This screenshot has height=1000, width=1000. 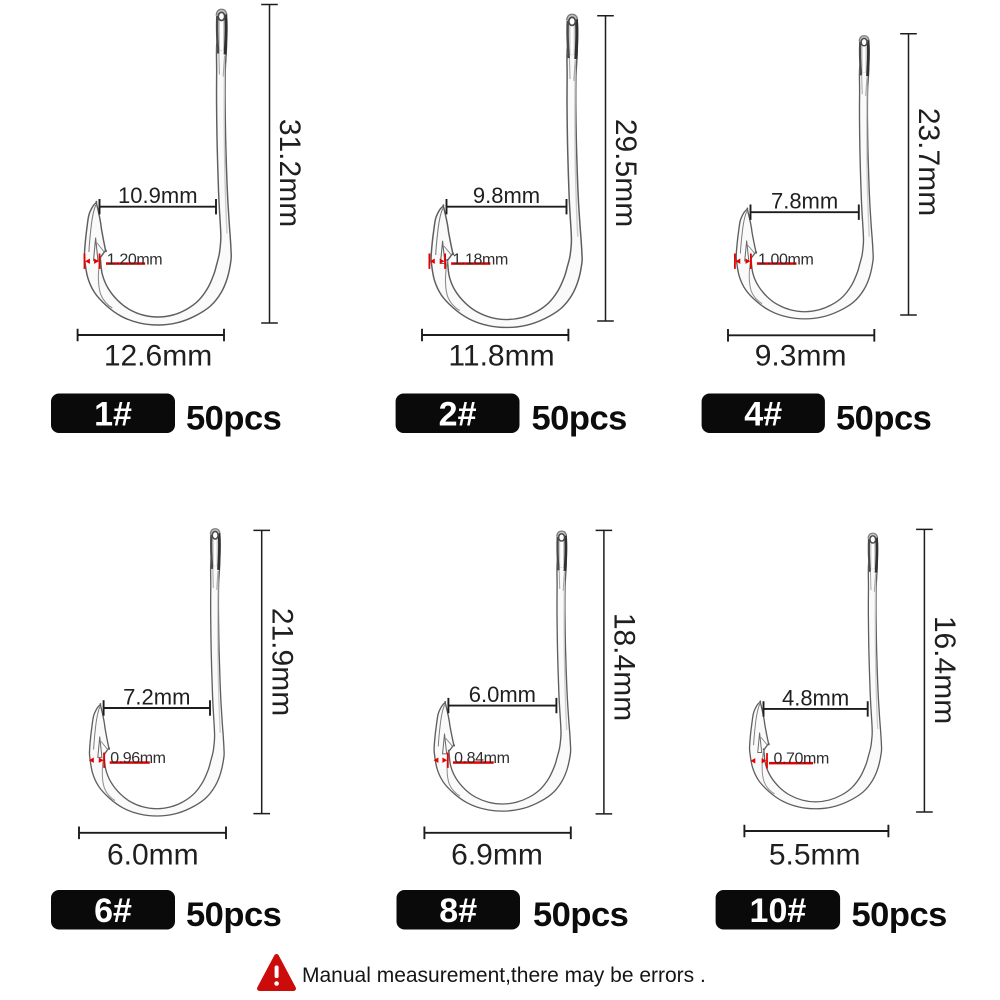 I want to click on svg-text: 6.9mm, so click(x=497, y=854).